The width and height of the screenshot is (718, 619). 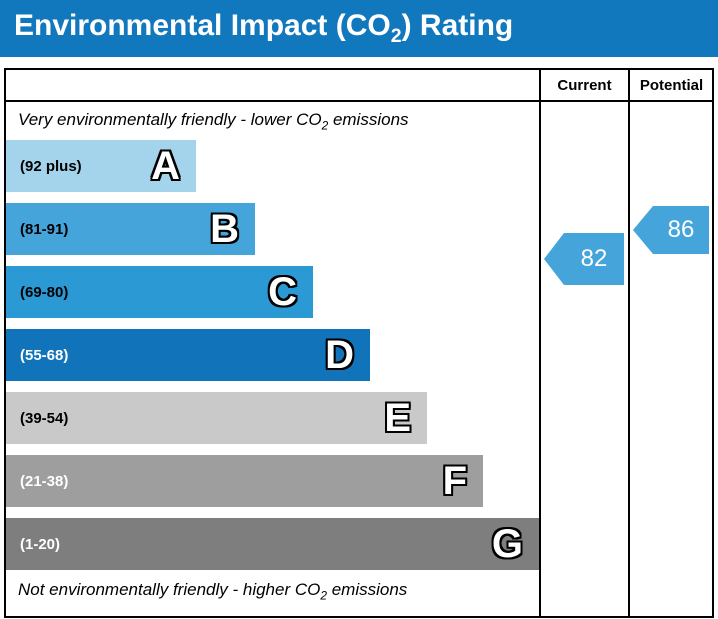 What do you see at coordinates (130, 229) in the screenshot?
I see `band-row-b: (81-91) B` at bounding box center [130, 229].